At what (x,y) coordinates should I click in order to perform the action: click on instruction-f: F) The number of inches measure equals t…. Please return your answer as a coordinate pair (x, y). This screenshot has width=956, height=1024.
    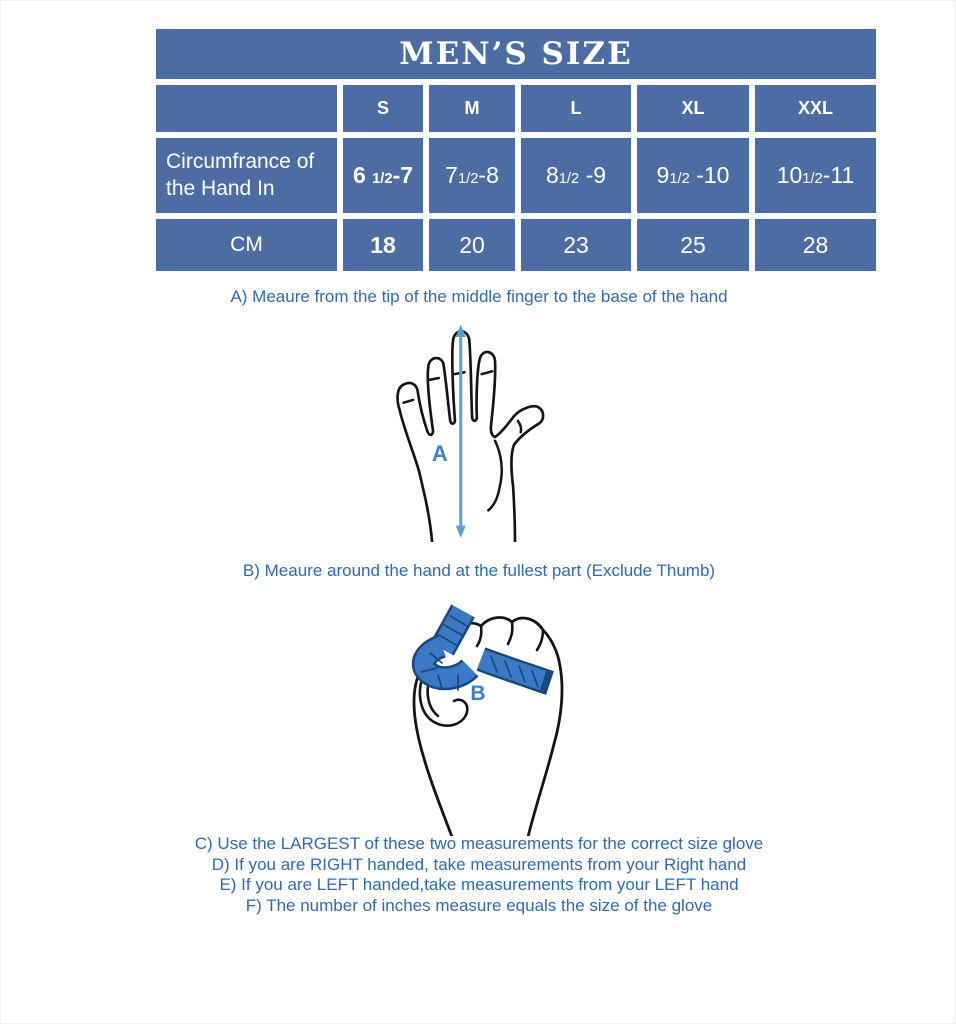
    Looking at the image, I should click on (479, 906).